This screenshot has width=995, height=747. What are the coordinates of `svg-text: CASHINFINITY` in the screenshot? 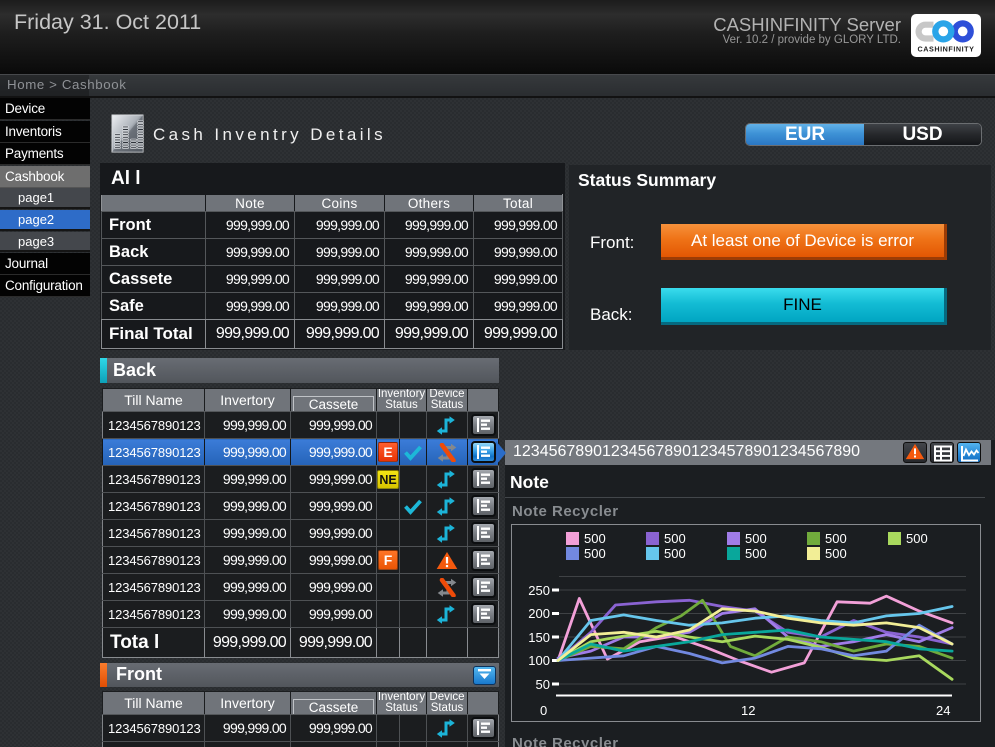 It's located at (946, 49).